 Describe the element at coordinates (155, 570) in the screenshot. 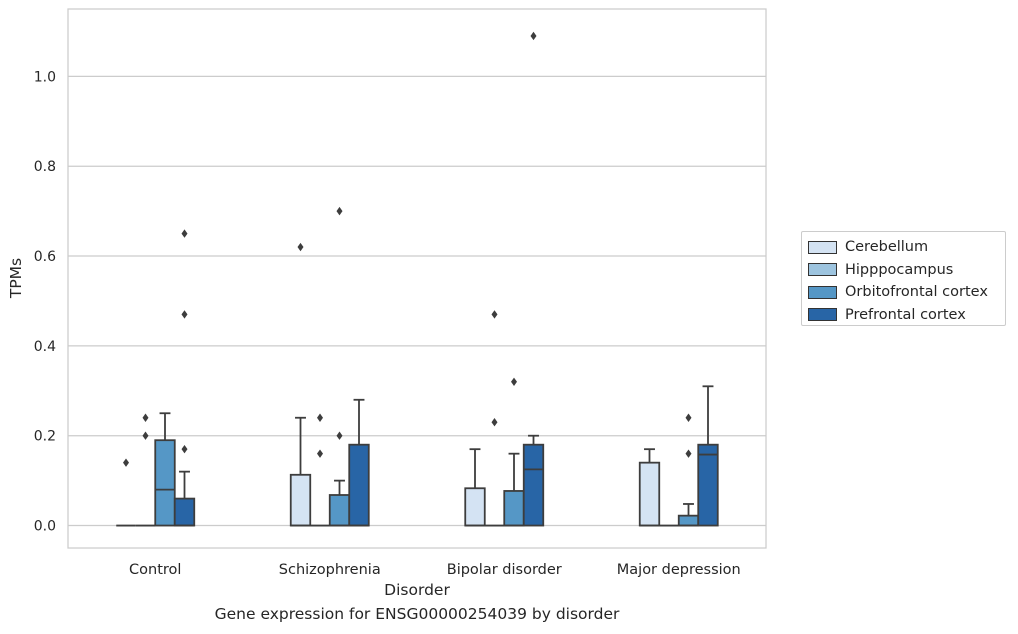

I see `x-tick-label: Control` at that location.